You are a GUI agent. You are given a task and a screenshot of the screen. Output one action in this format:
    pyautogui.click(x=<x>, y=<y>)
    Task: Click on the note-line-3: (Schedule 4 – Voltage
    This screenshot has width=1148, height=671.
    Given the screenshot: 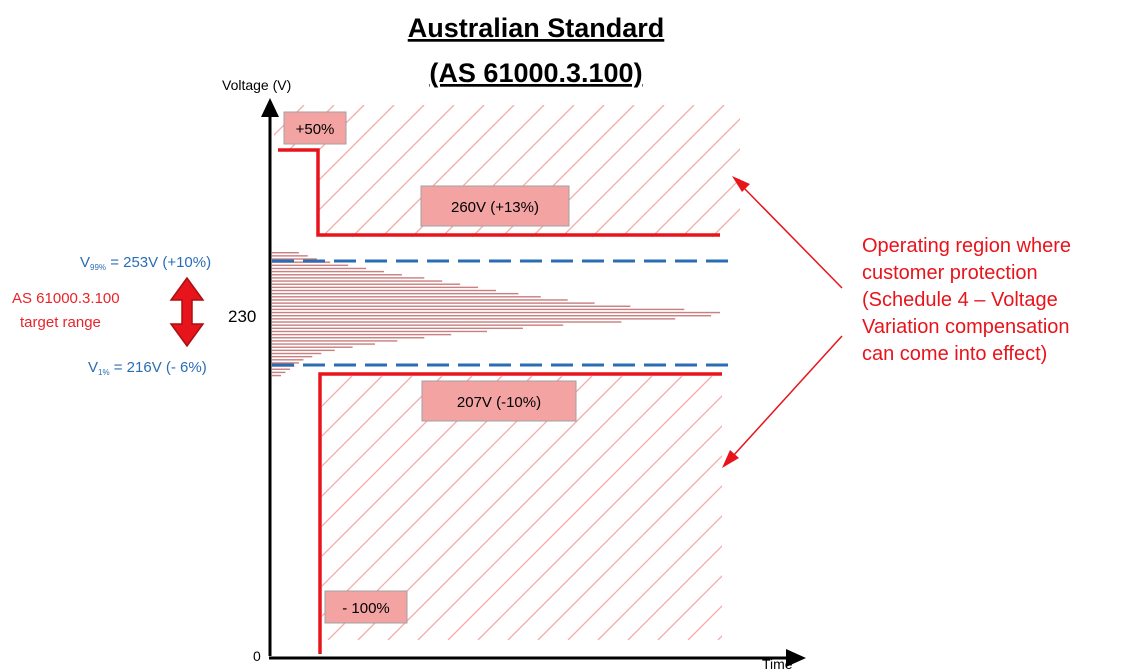 What is the action you would take?
    pyautogui.click(x=960, y=300)
    